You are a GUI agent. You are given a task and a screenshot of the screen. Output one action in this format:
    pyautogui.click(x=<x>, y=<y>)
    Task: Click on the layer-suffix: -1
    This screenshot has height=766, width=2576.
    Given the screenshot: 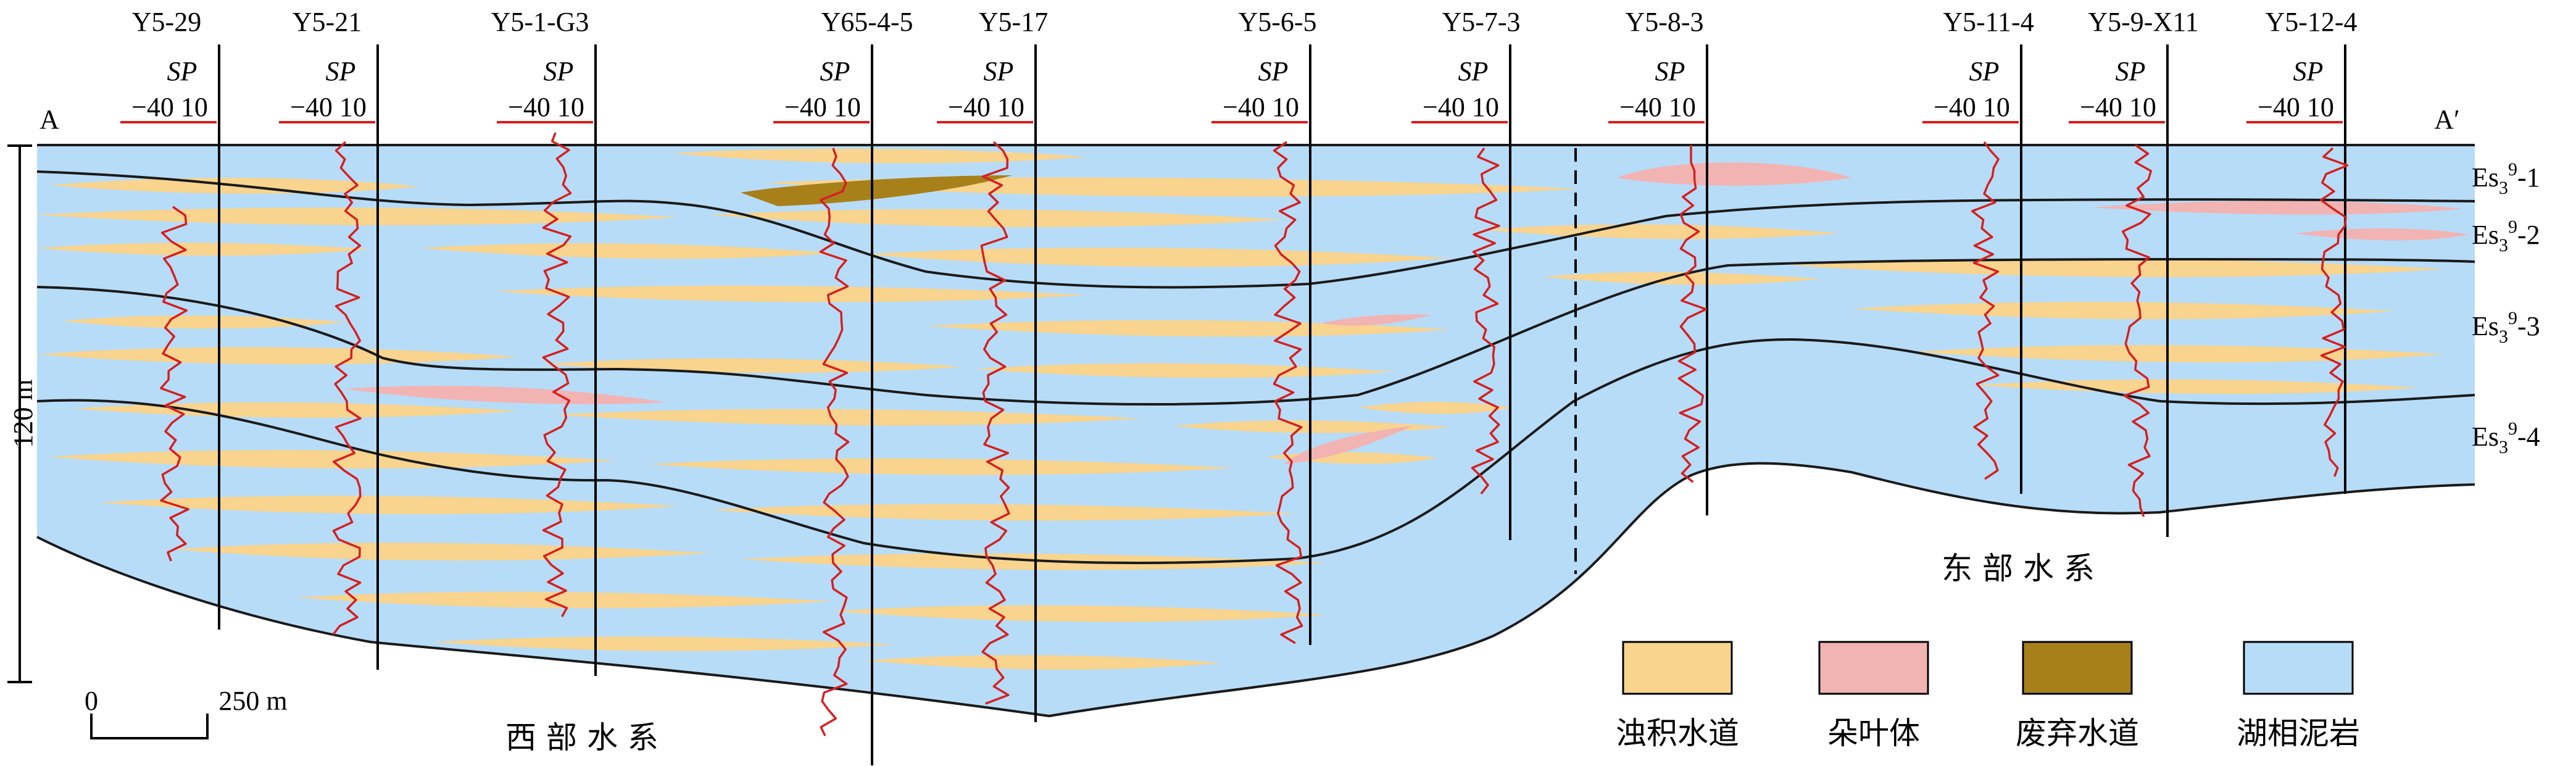 What is the action you would take?
    pyautogui.click(x=2529, y=178)
    